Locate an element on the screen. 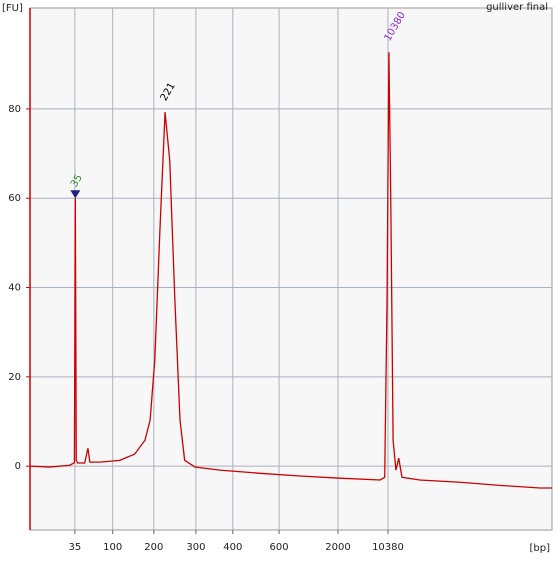  peak-label: 35 is located at coordinates (77, 181).